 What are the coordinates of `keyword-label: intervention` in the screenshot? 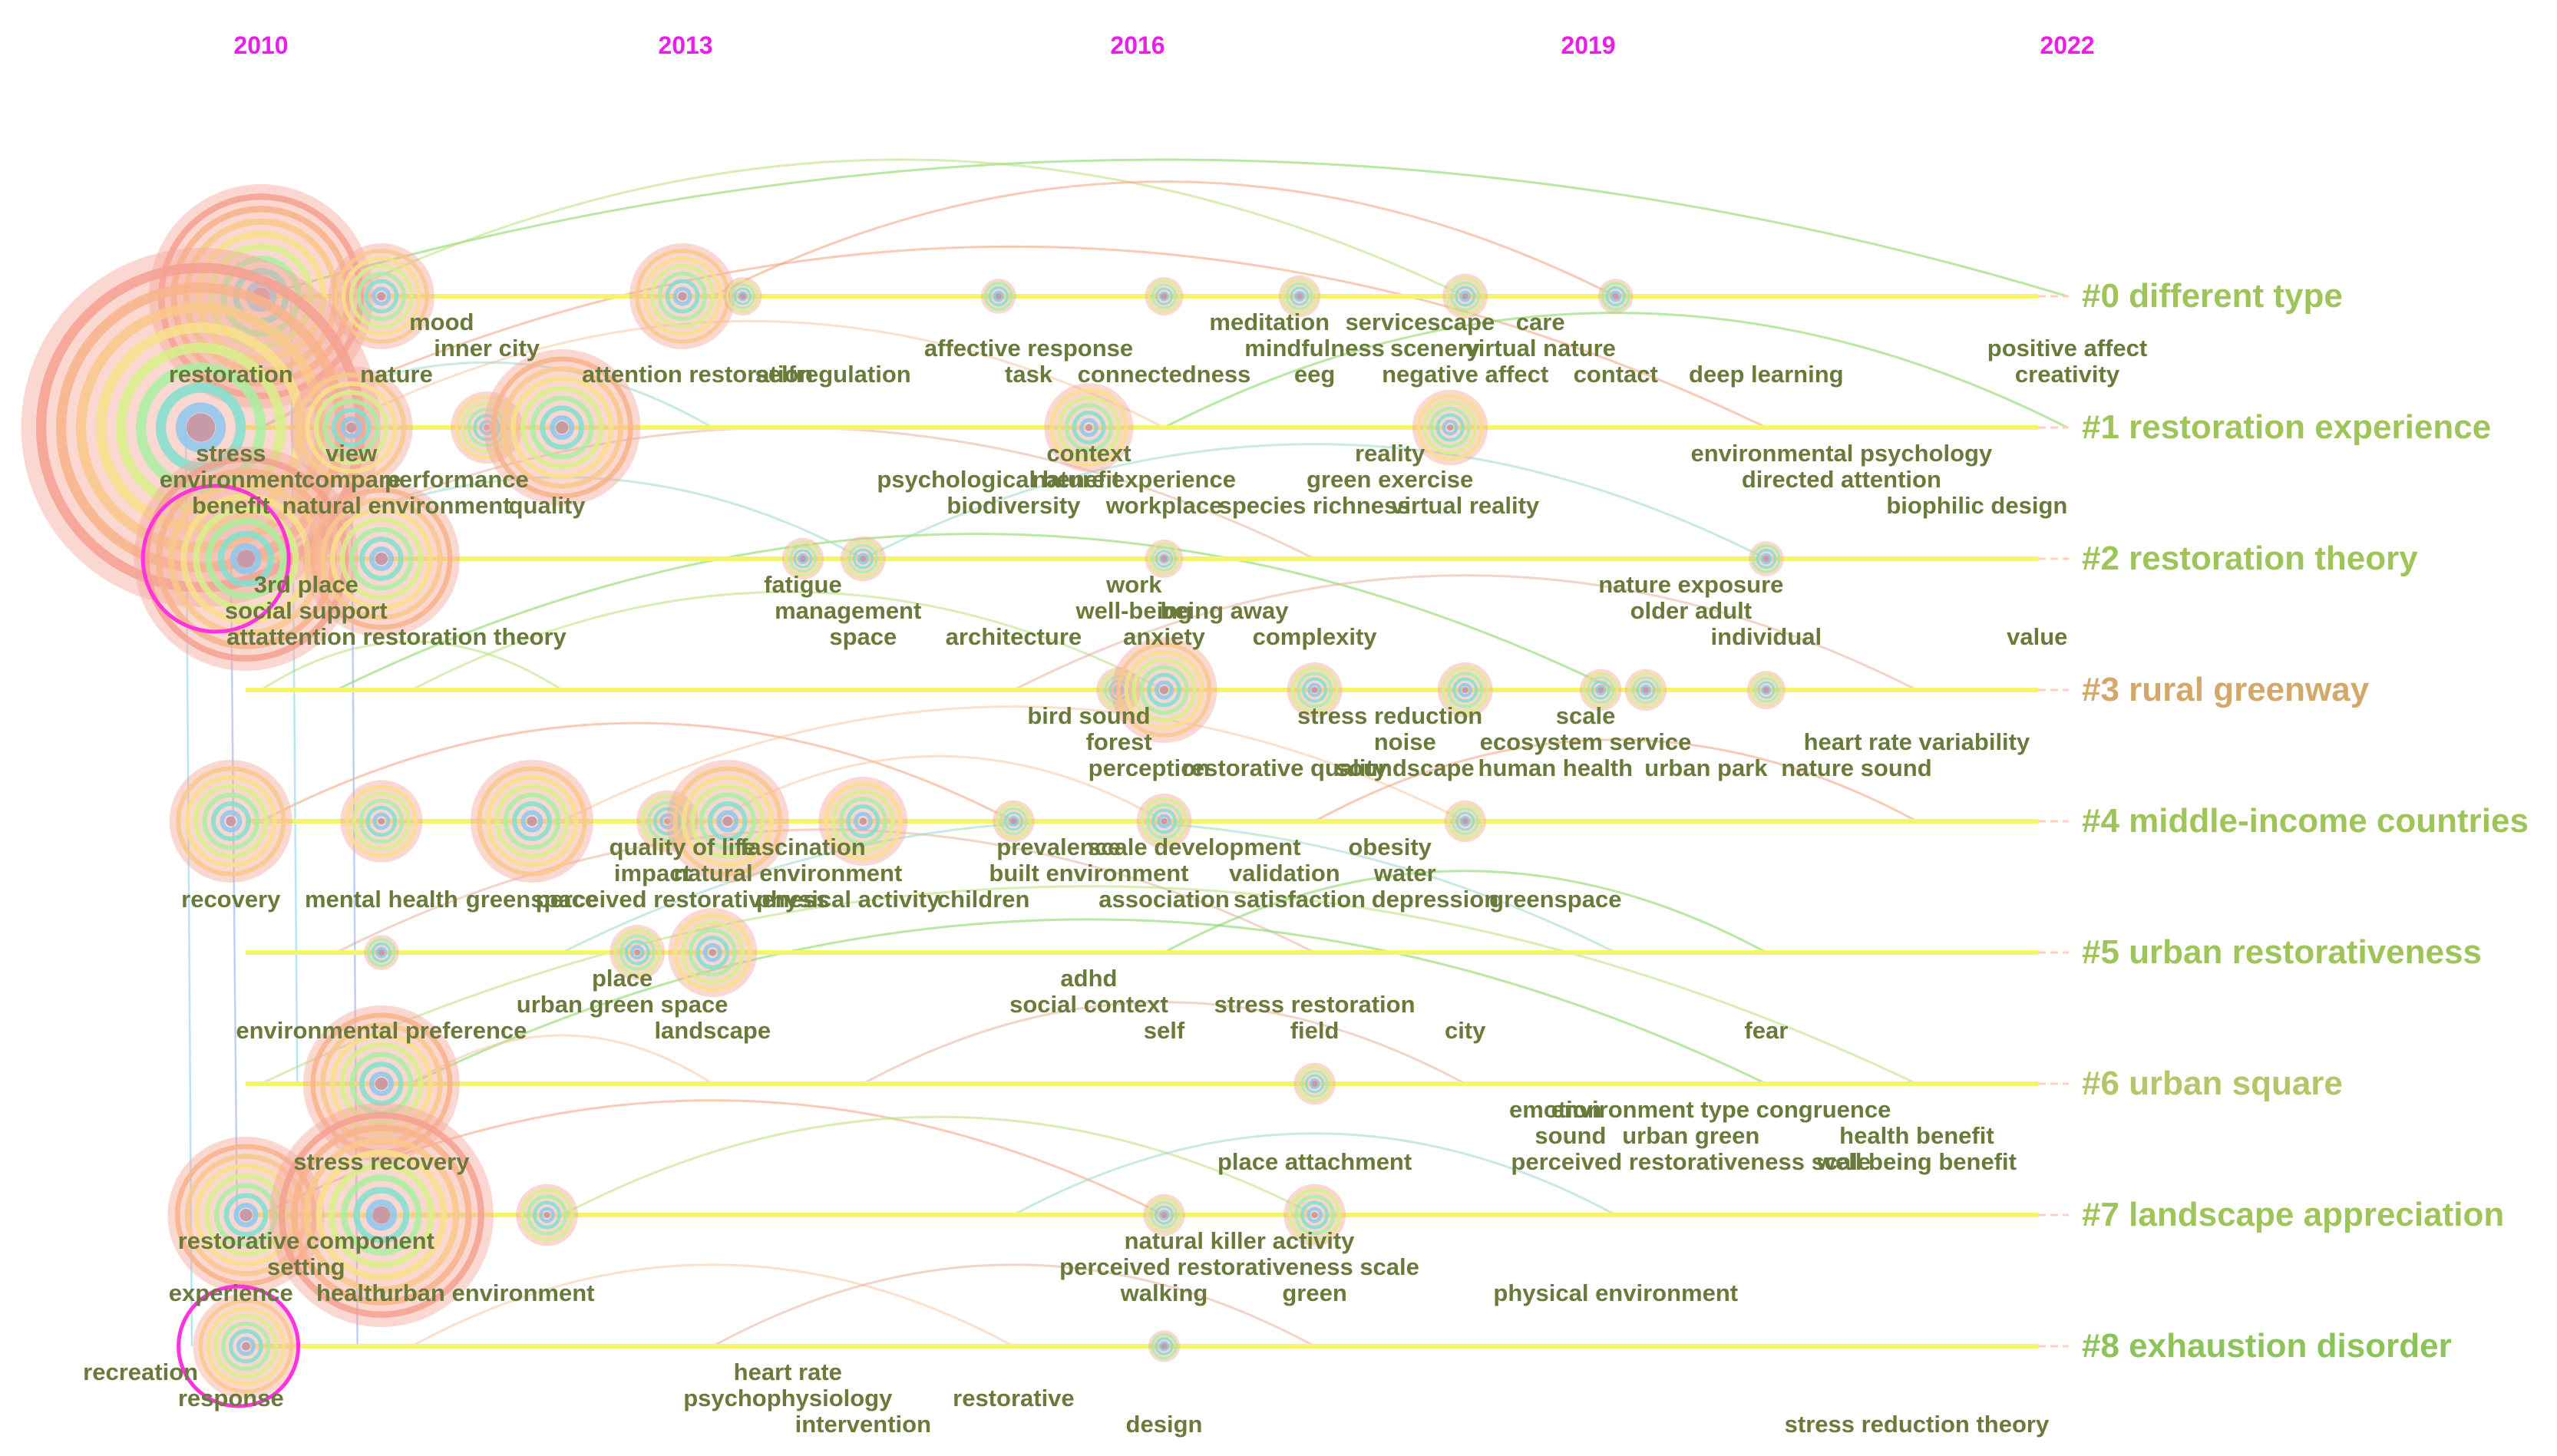 It's located at (863, 1425).